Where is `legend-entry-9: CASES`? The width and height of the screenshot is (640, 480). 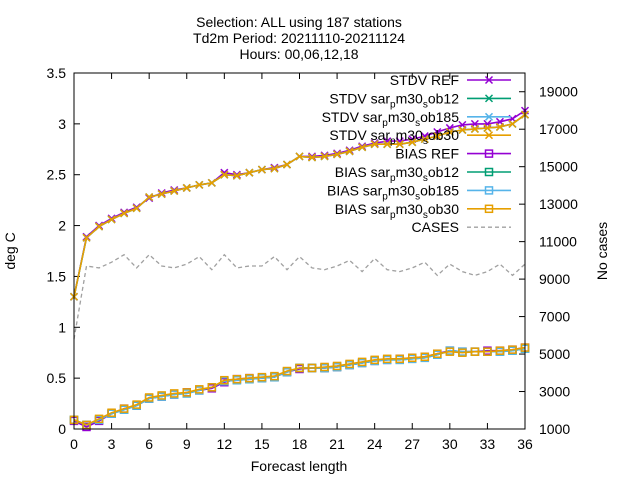
legend-entry-9: CASES is located at coordinates (461, 227).